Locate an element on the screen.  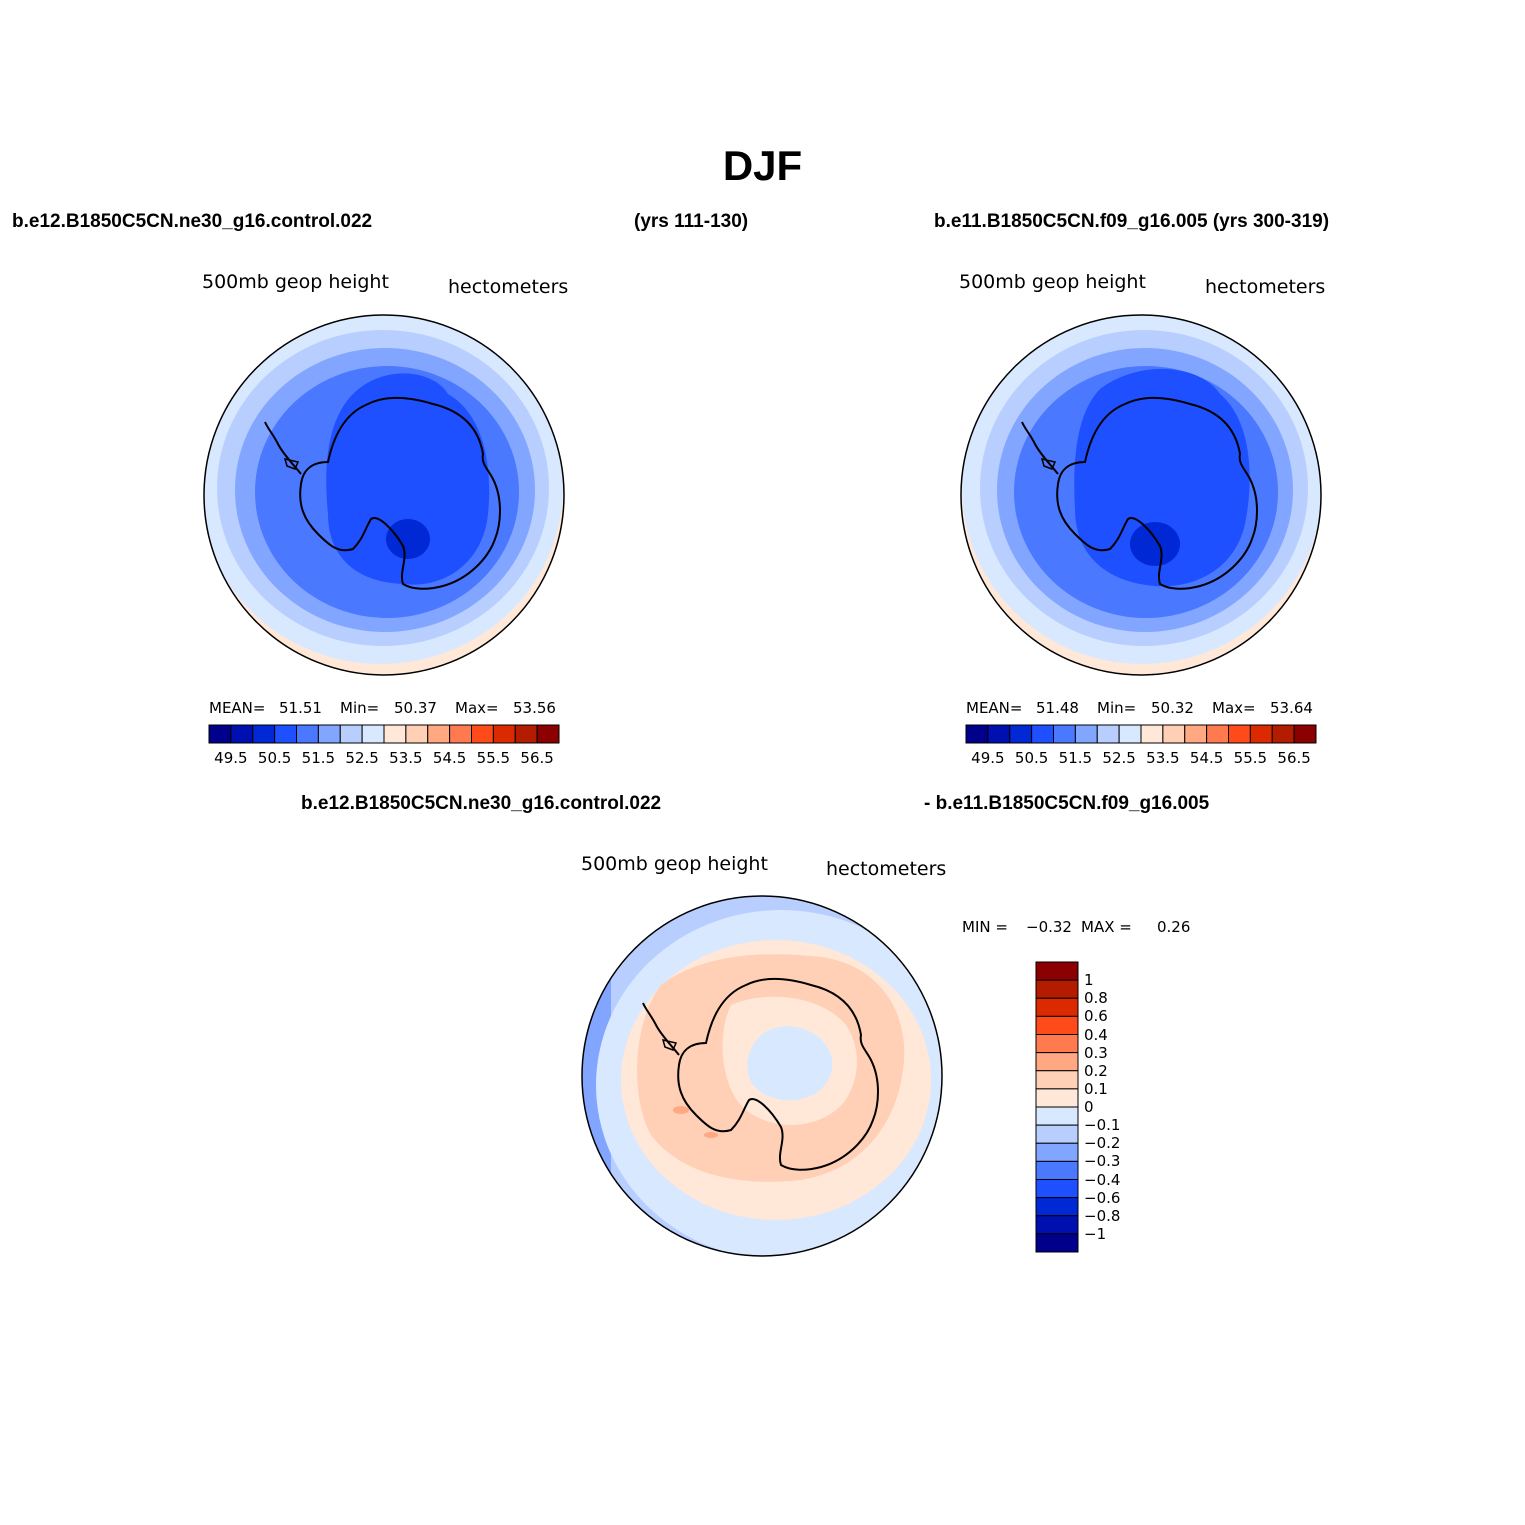
panel2-min-value: 50.32 is located at coordinates (1172, 708).